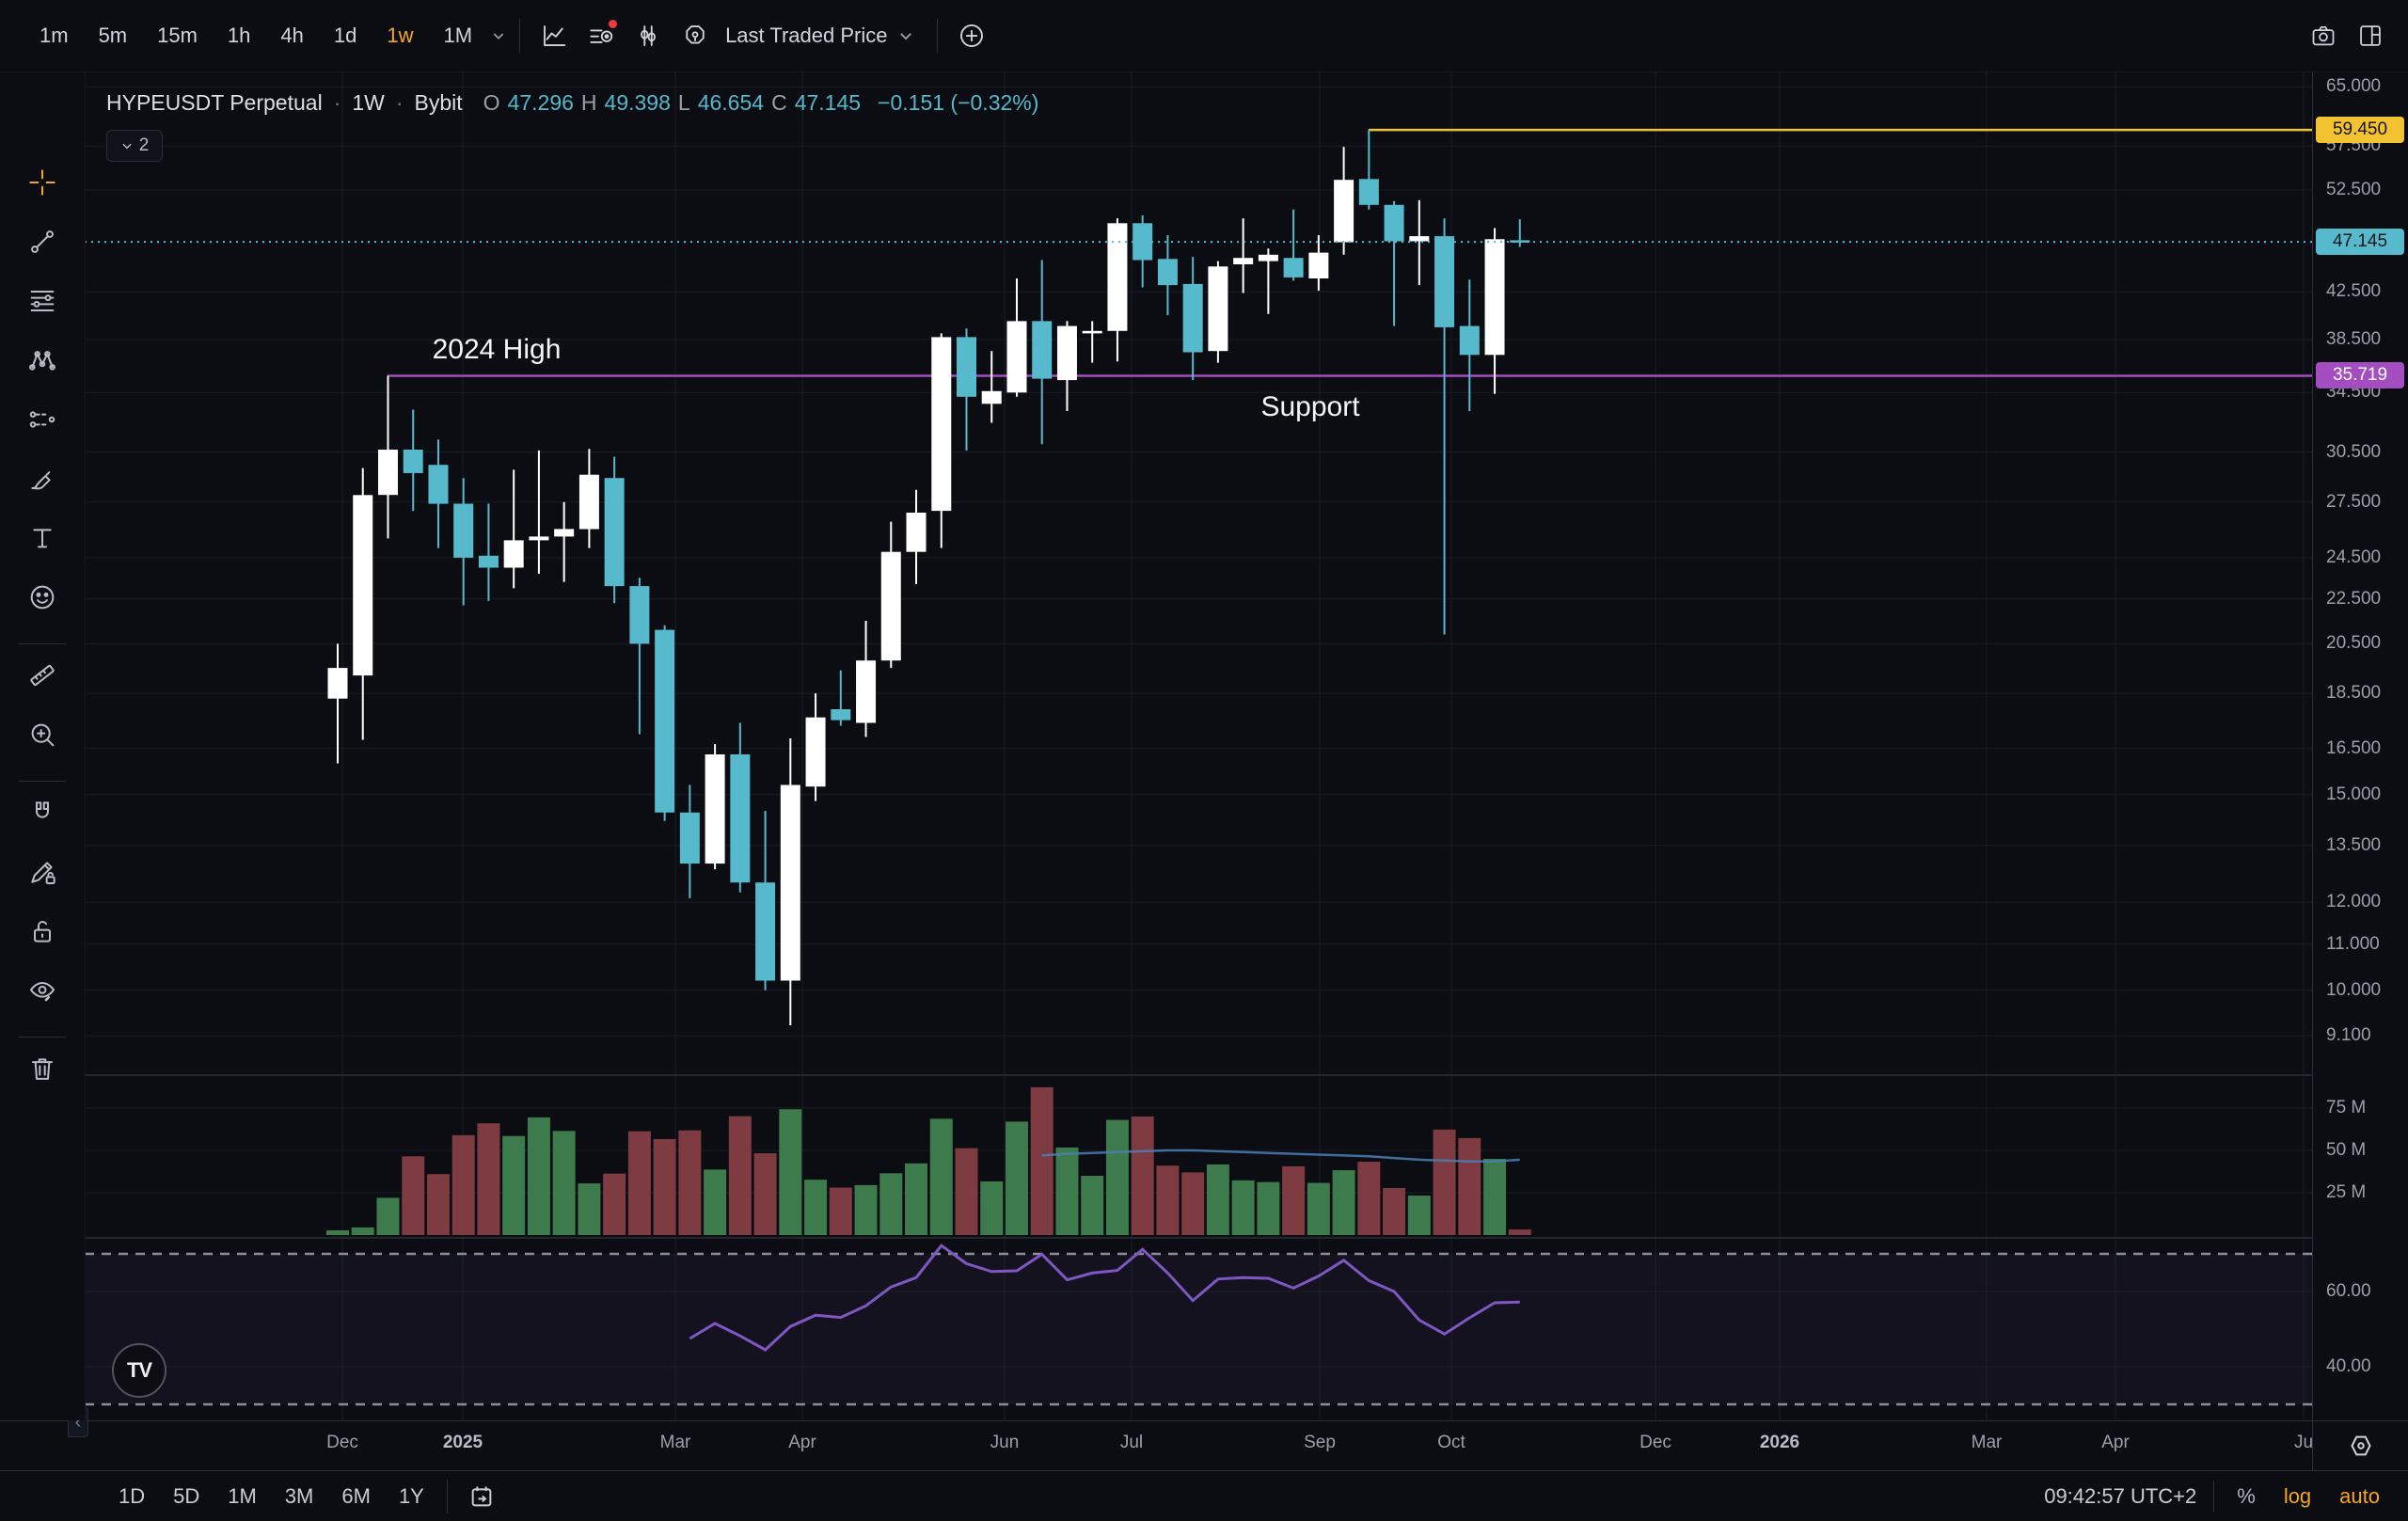 Image resolution: width=2408 pixels, height=1521 pixels. Describe the element at coordinates (2347, 1108) in the screenshot. I see `volume-tick: 75 M` at that location.